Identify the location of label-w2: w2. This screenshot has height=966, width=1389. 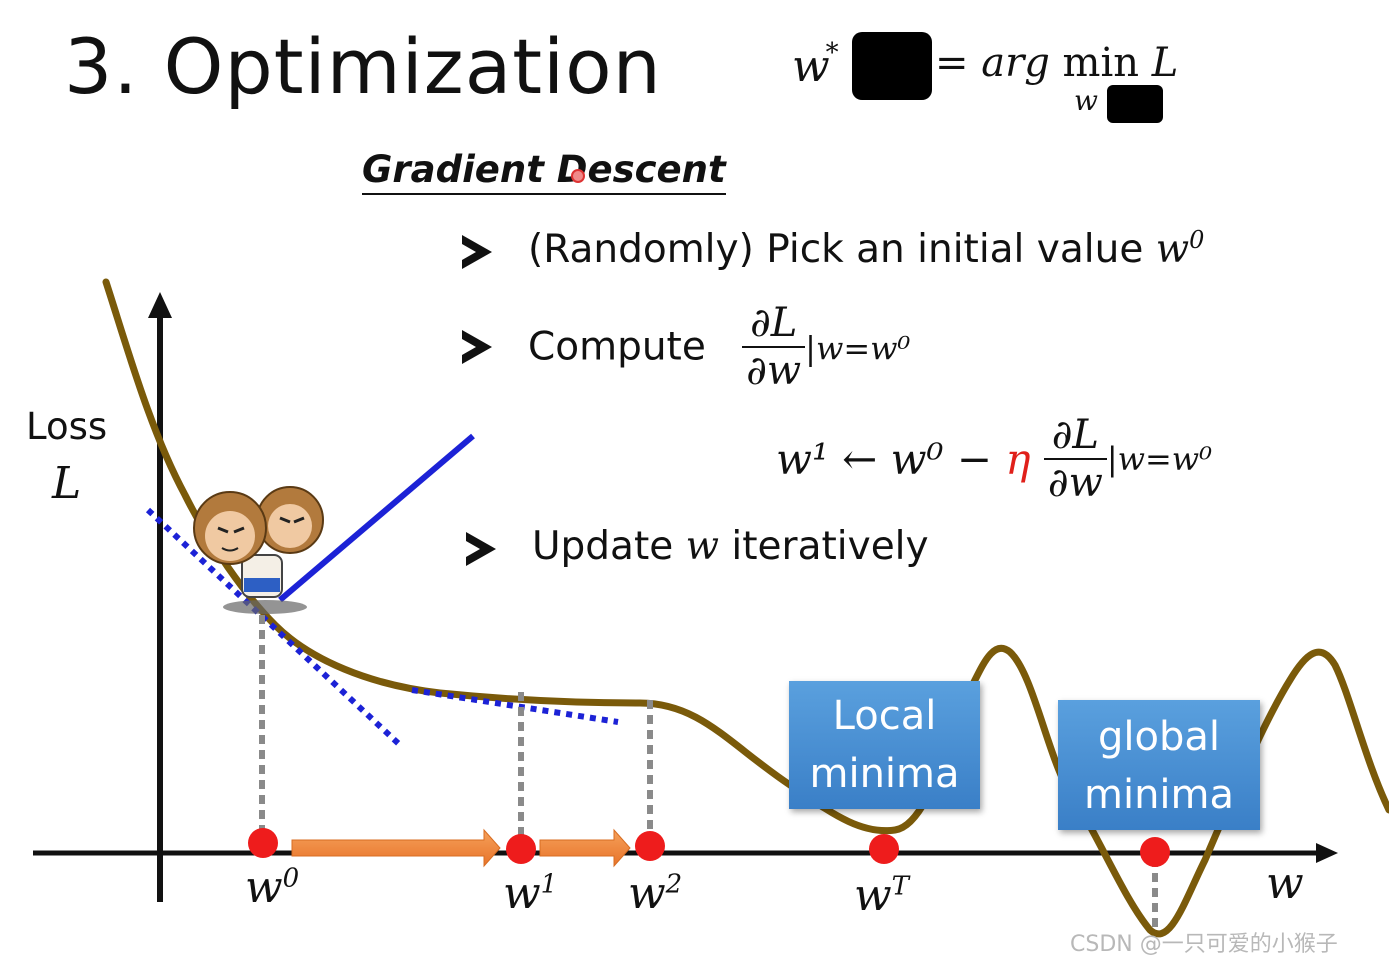
(655, 893).